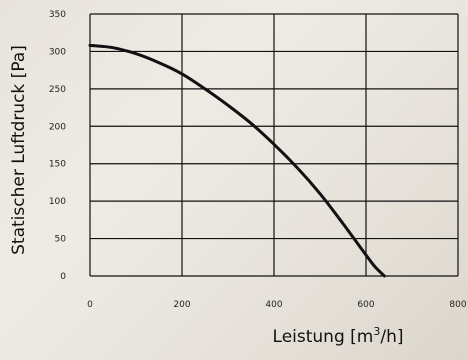 Image resolution: width=468 pixels, height=360 pixels. I want to click on x-tick-labels: 0 200 400 600 800, so click(277, 305).